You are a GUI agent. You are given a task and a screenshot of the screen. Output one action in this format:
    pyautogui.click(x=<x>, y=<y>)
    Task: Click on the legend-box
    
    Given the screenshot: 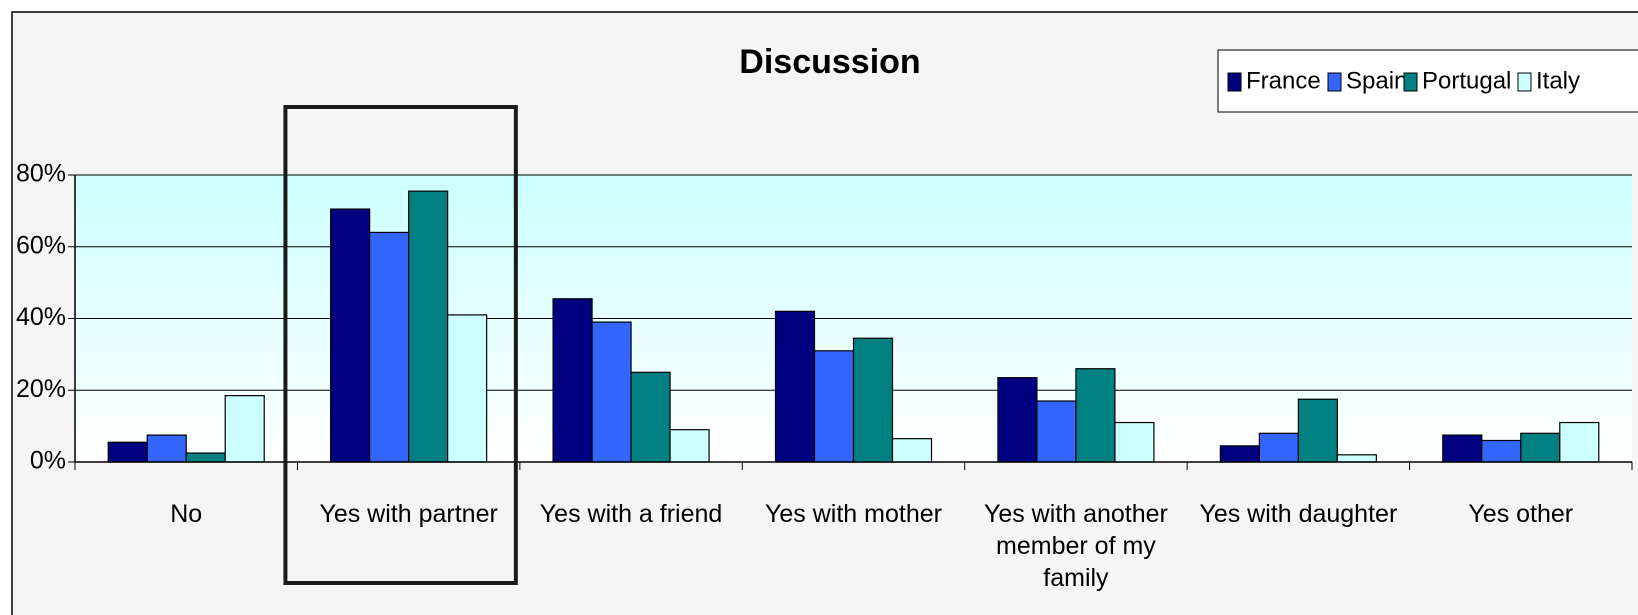 What is the action you would take?
    pyautogui.click(x=1427, y=81)
    